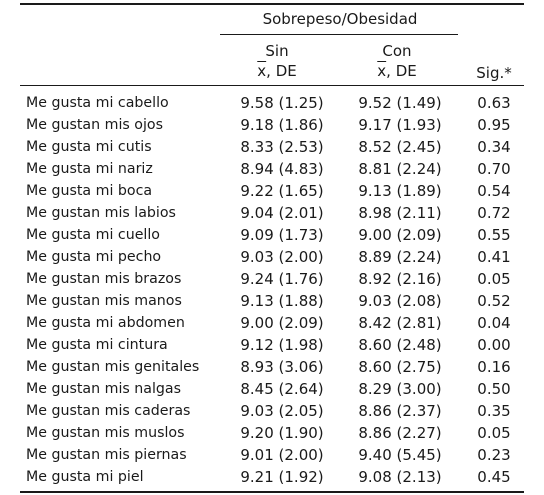 The image size is (544, 495). What do you see at coordinates (282, 103) in the screenshot?
I see `cell-sin: 9.58 (1.25)` at bounding box center [282, 103].